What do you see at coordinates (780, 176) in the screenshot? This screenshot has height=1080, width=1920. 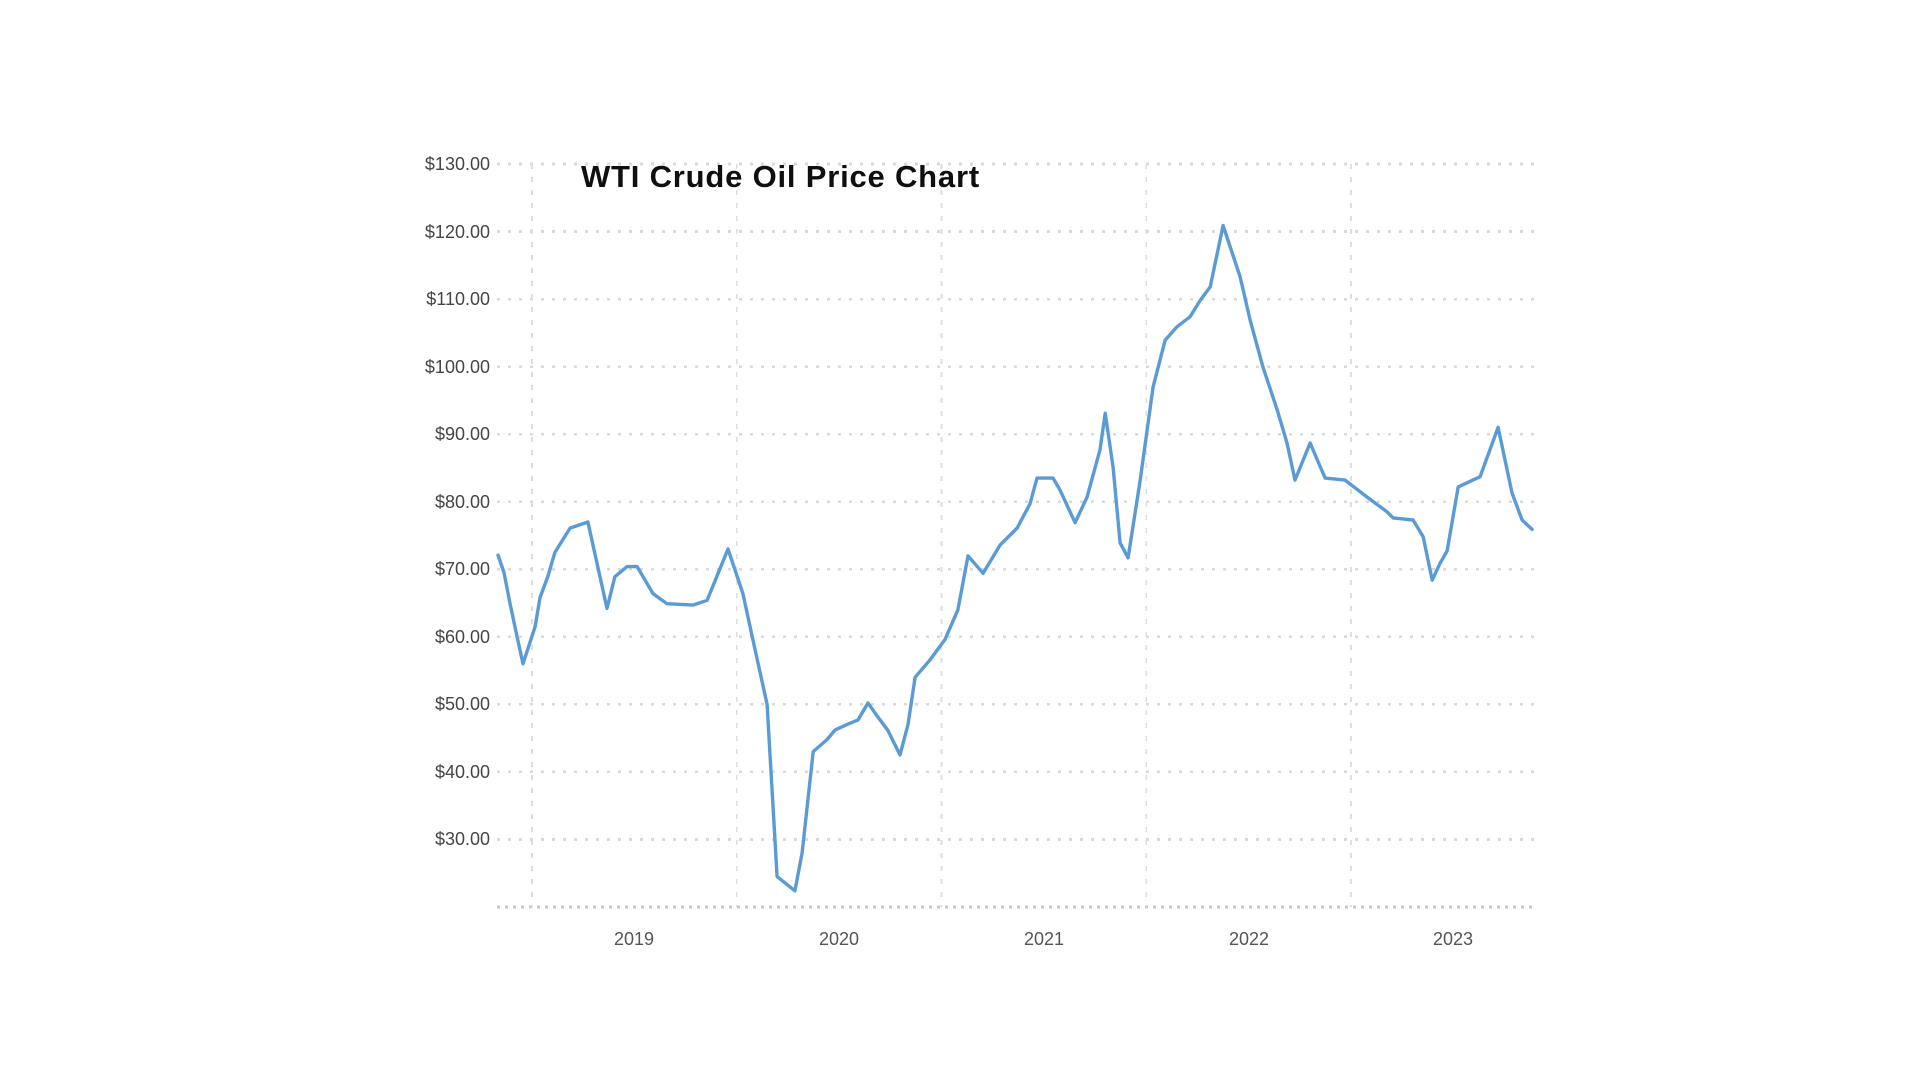 I see `chart-title: WTI Crude Oil Price Chart` at bounding box center [780, 176].